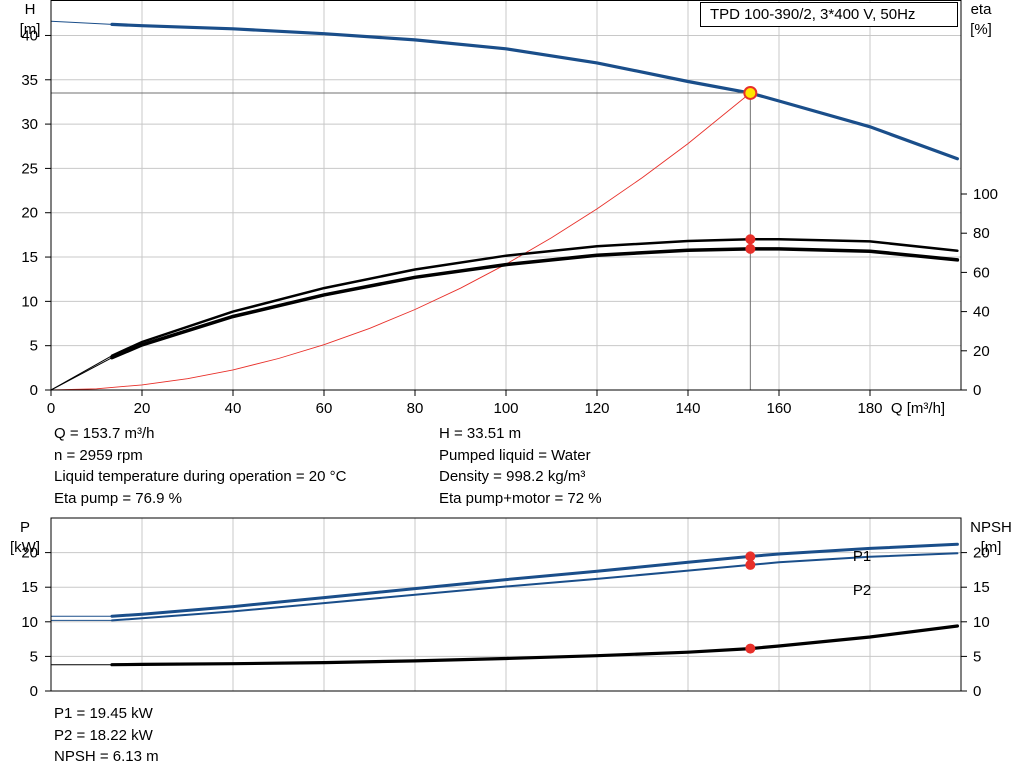 The height and width of the screenshot is (781, 1024). I want to click on y-right-axis-label: eta, so click(982, 9).